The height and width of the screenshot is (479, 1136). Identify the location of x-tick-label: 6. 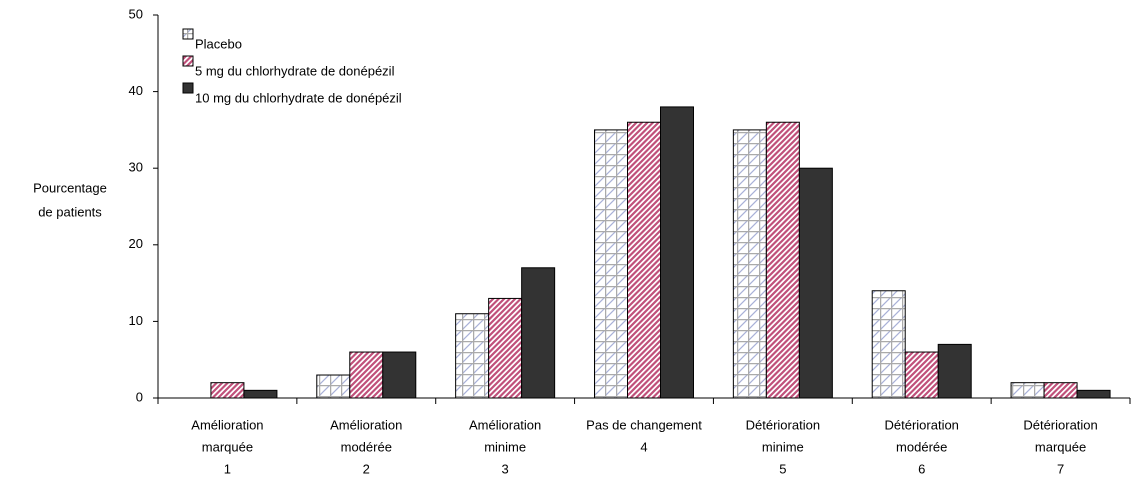
(921, 468).